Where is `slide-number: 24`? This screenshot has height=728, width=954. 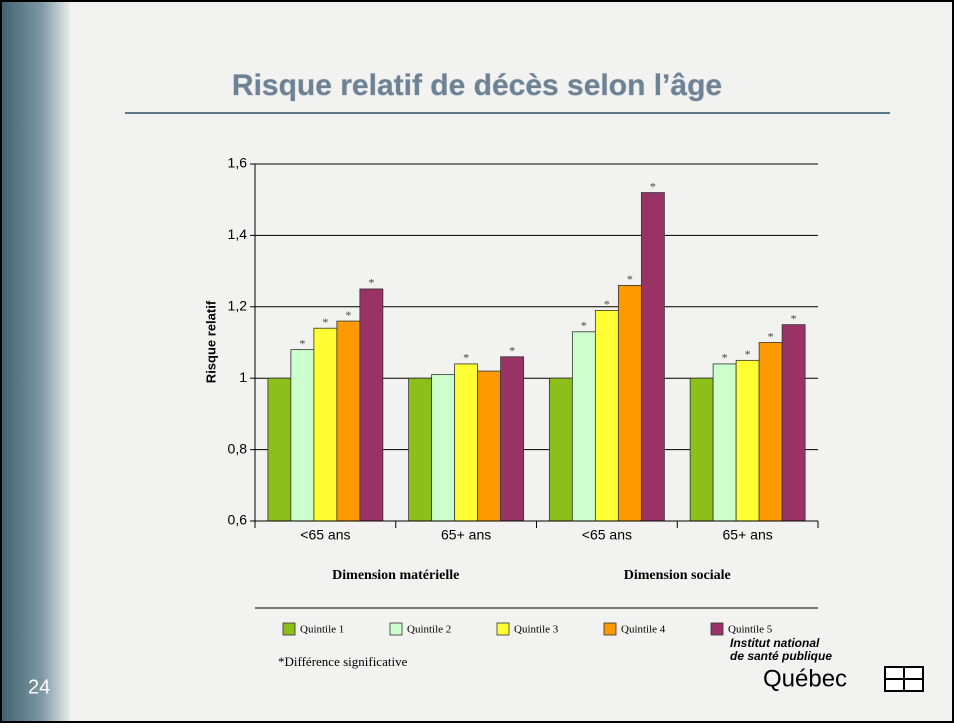 slide-number: 24 is located at coordinates (39, 687).